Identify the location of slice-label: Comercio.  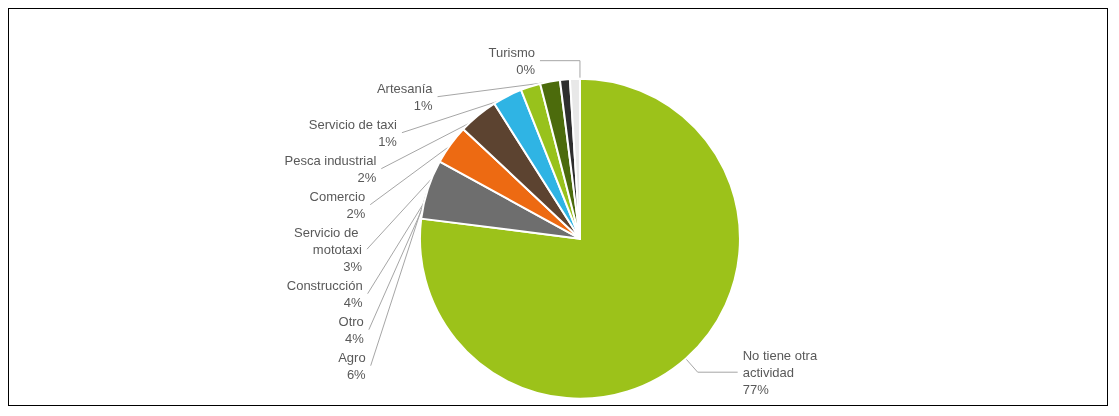
(337, 196).